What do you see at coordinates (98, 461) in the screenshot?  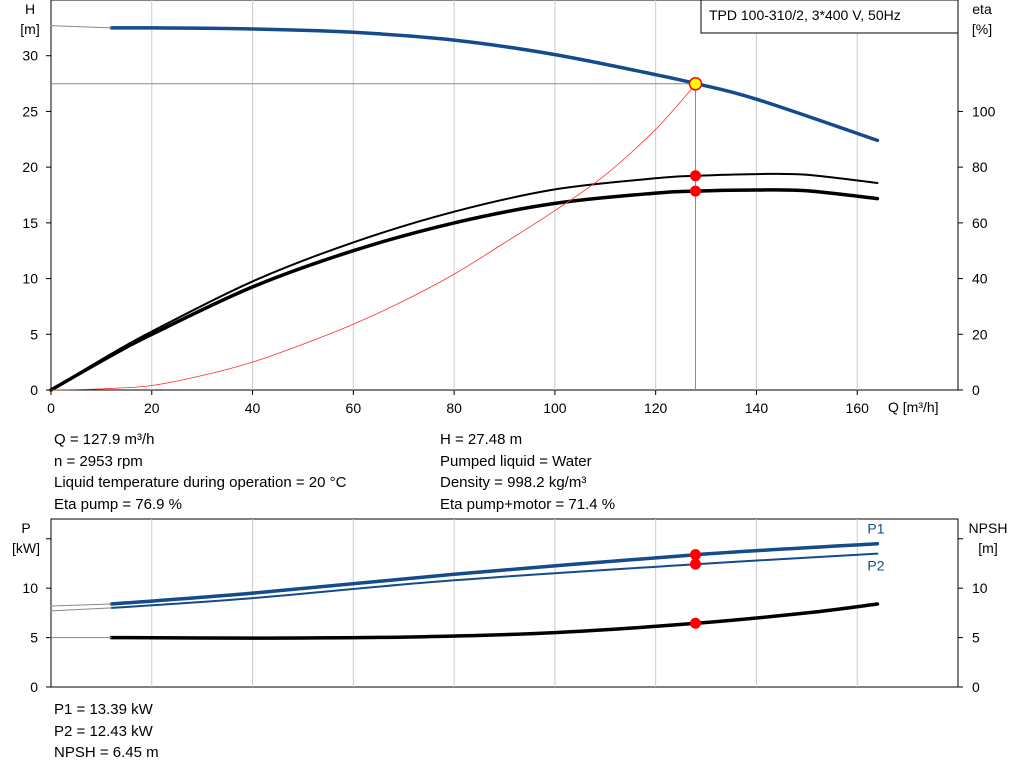 I see `info-speed: n = 2953 rpm` at bounding box center [98, 461].